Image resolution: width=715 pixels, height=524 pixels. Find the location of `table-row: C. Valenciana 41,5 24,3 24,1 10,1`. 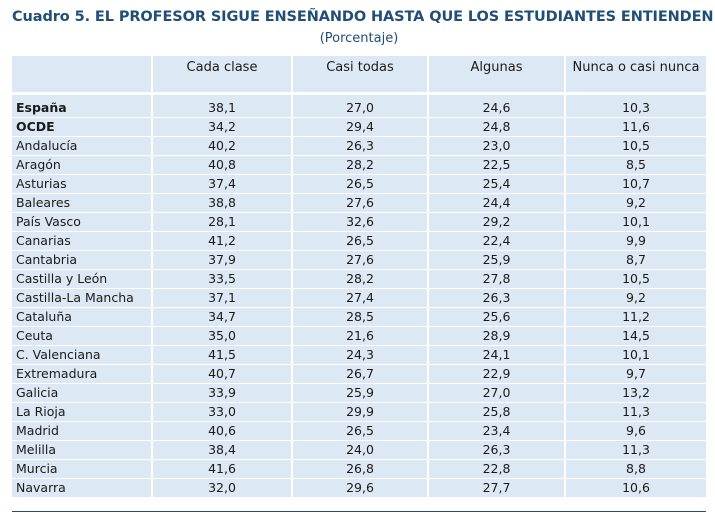

table-row: C. Valenciana 41,5 24,3 24,1 10,1 is located at coordinates (359, 355).